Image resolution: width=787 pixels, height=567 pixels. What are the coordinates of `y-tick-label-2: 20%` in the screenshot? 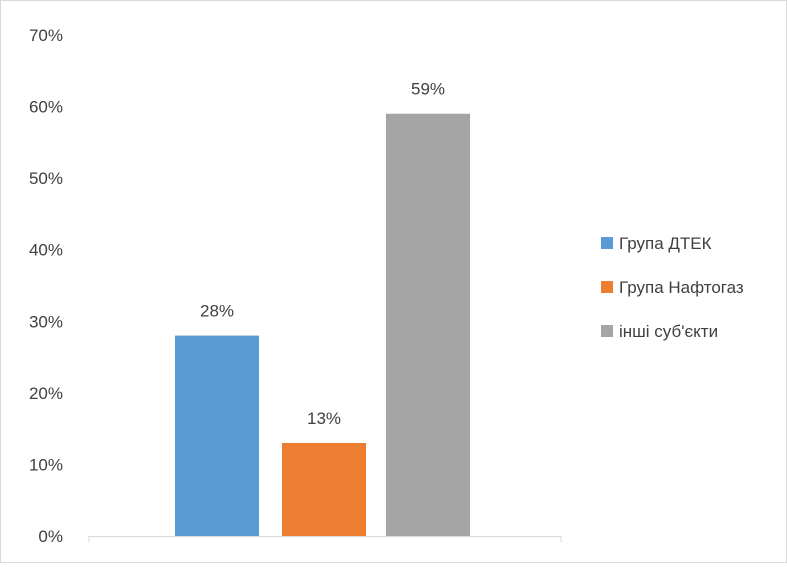 It's located at (46, 393).